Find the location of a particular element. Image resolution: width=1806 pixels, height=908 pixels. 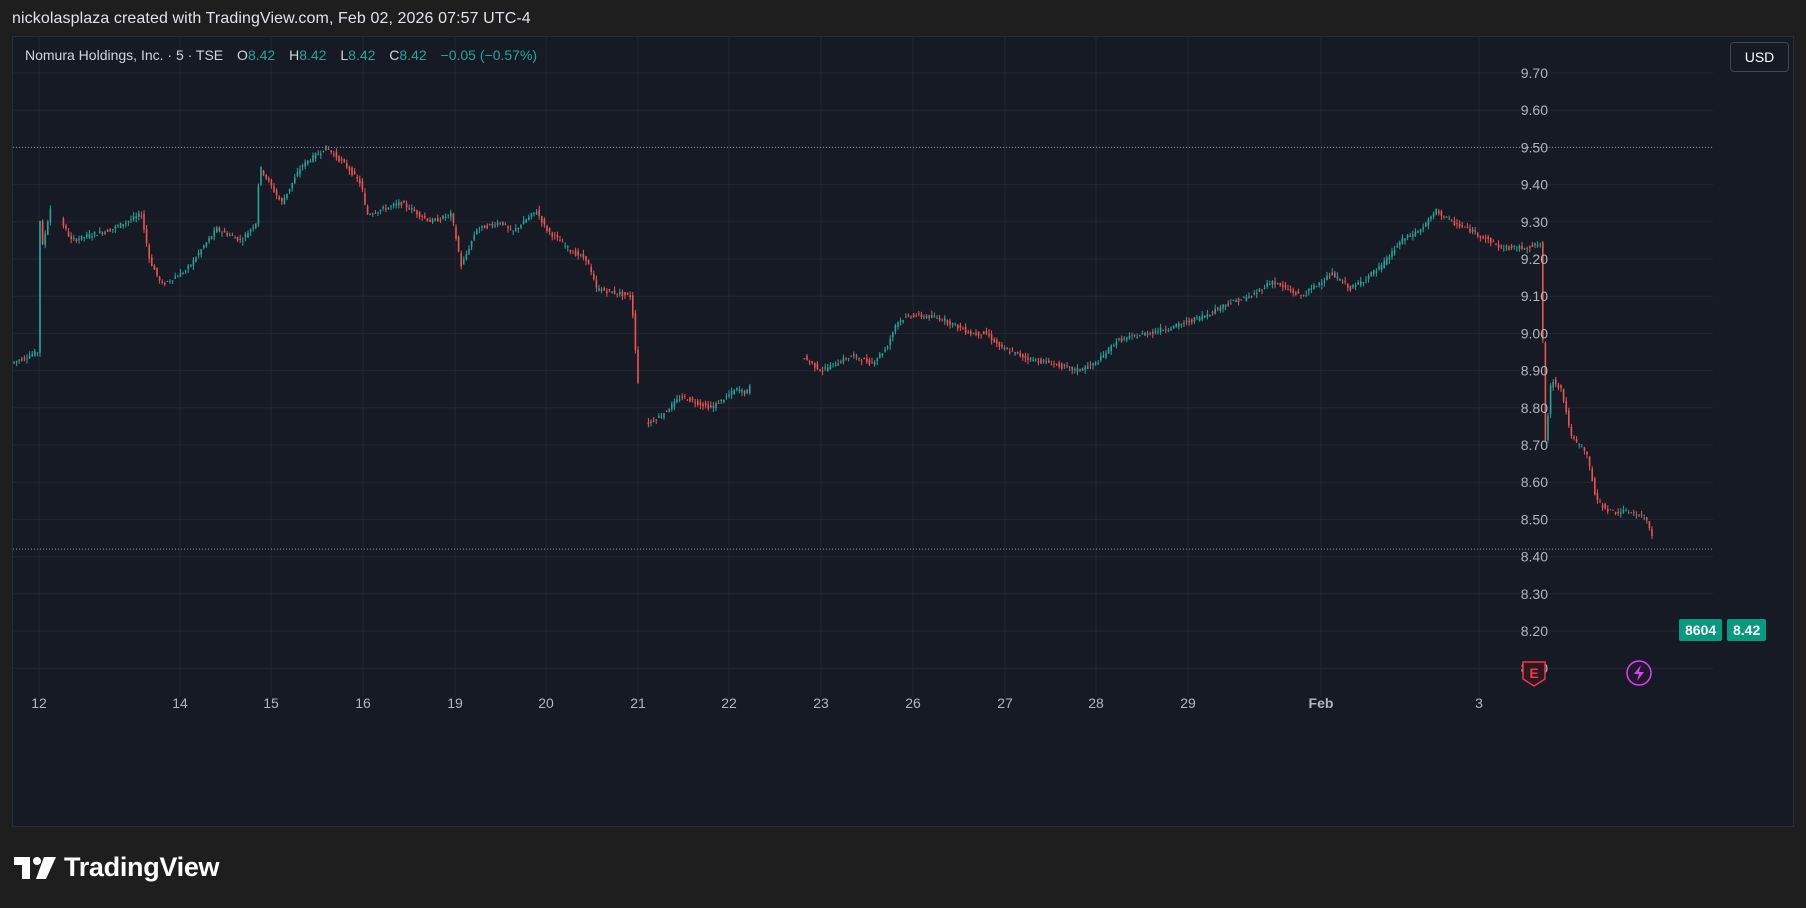

y-tick-label: 8.20 is located at coordinates (1534, 631).